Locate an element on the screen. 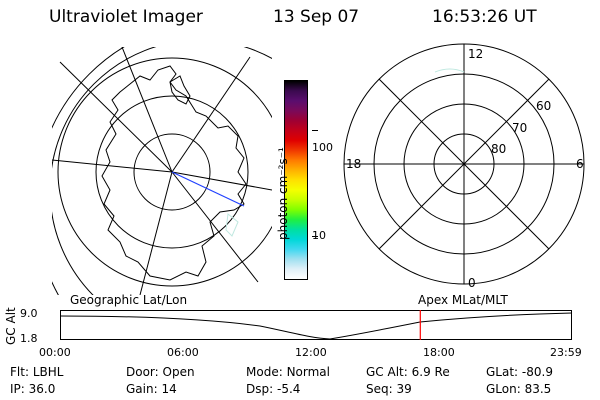  dsp-label: Dsp: is located at coordinates (260, 389).